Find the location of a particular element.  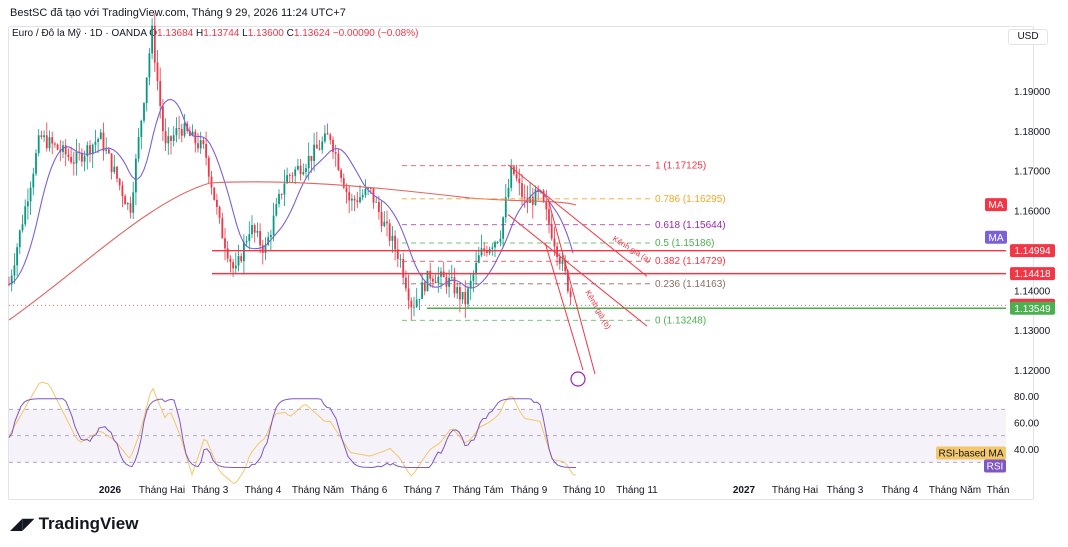

symbol-name: Euro / Đô la Mỹ · 1D · OANDA is located at coordinates (79, 33).